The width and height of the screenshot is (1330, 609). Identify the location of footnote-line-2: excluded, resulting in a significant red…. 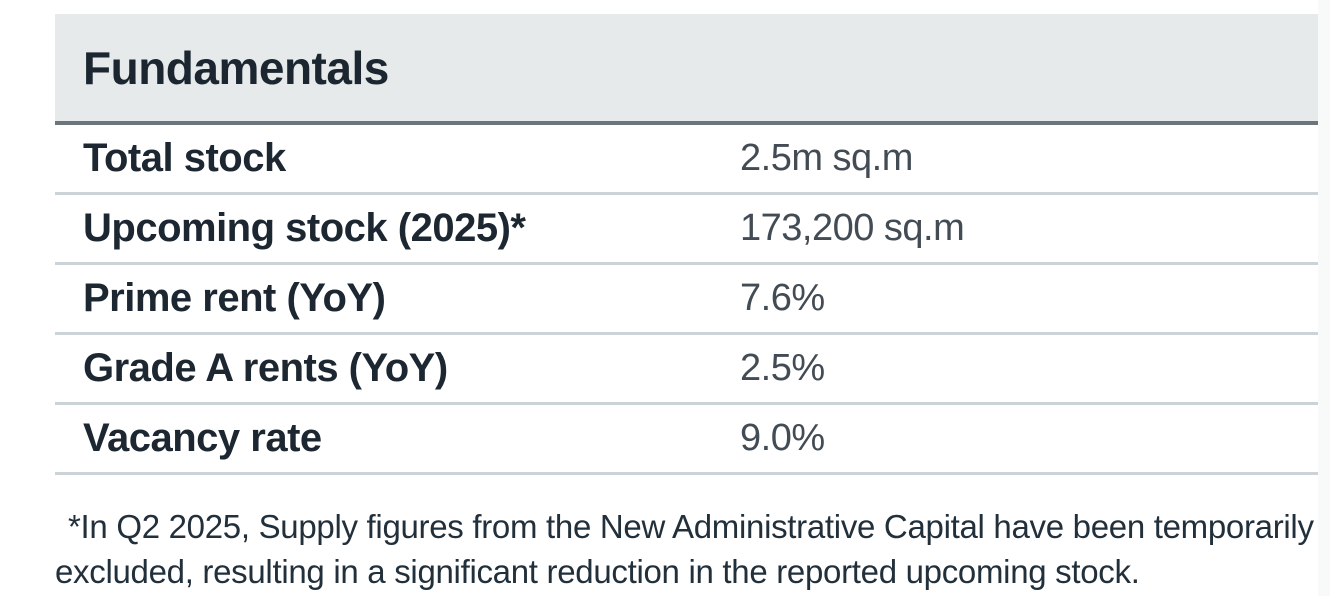
(597, 571).